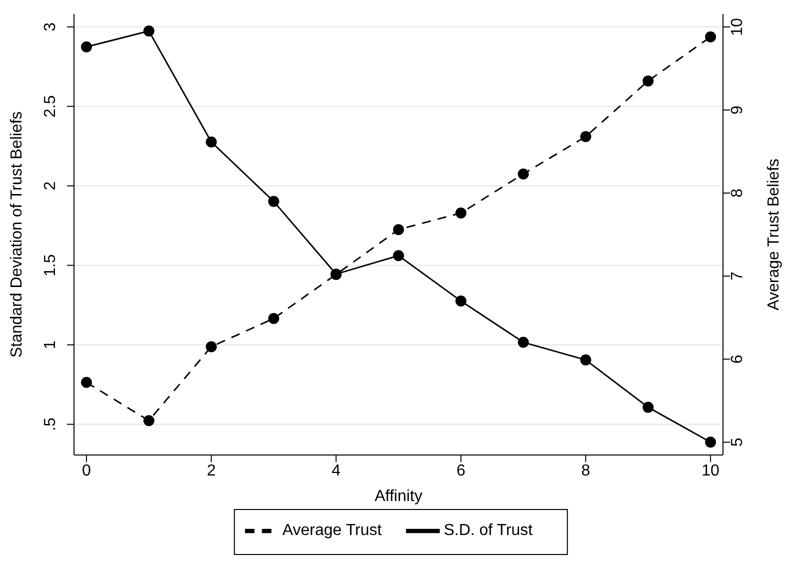 The width and height of the screenshot is (801, 567). What do you see at coordinates (737, 359) in the screenshot?
I see `y2-tick-label: 6` at bounding box center [737, 359].